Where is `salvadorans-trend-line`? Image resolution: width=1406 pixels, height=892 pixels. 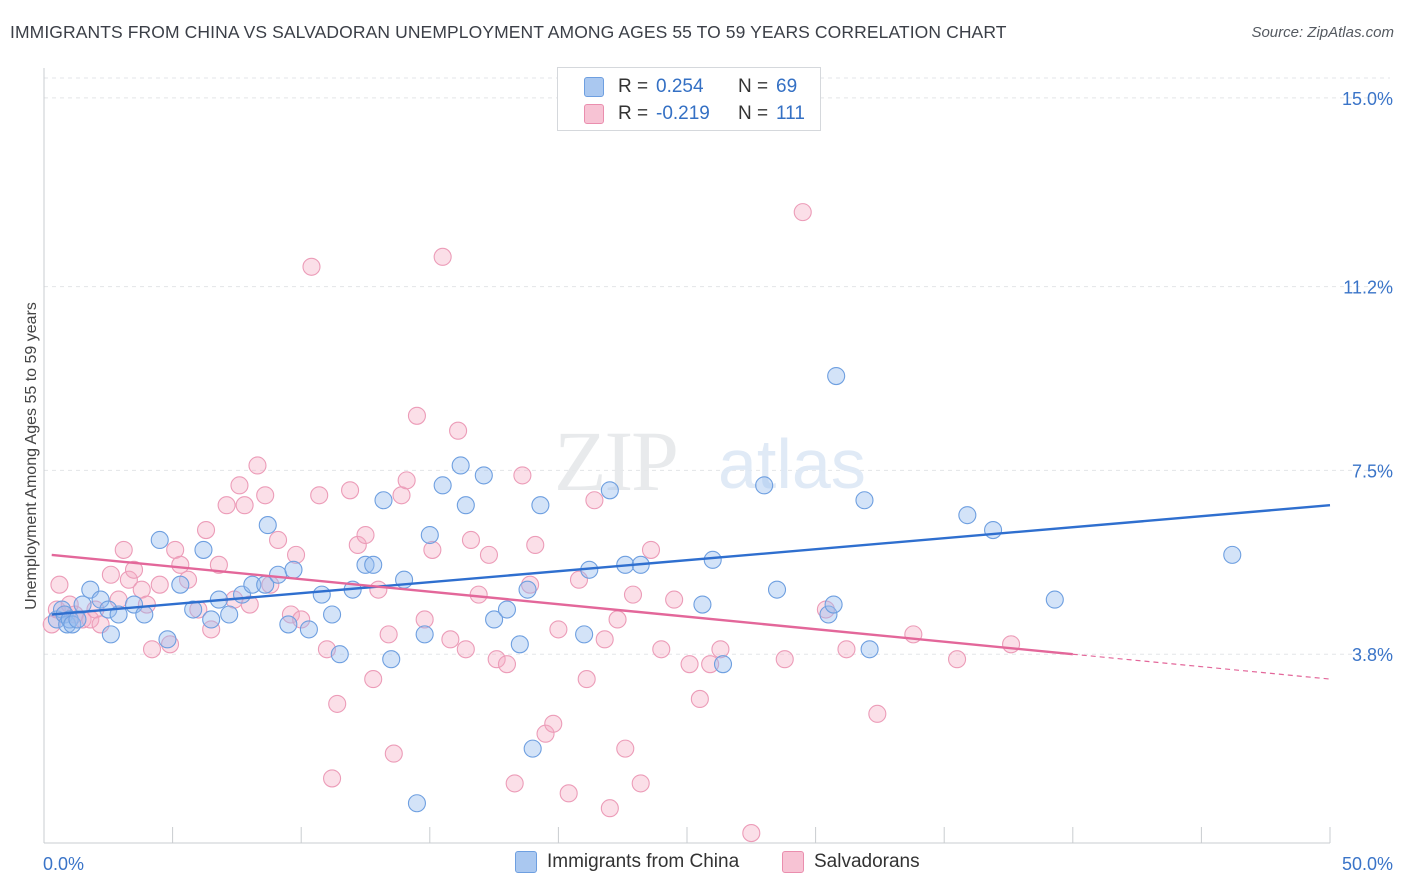 salvadorans-trend-line is located at coordinates (562, 604).